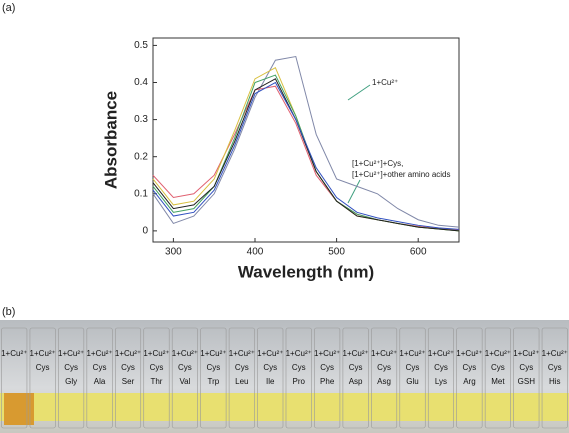 Image resolution: width=569 pixels, height=433 pixels. Describe the element at coordinates (173, 252) in the screenshot. I see `x-tick-label: 300` at that location.